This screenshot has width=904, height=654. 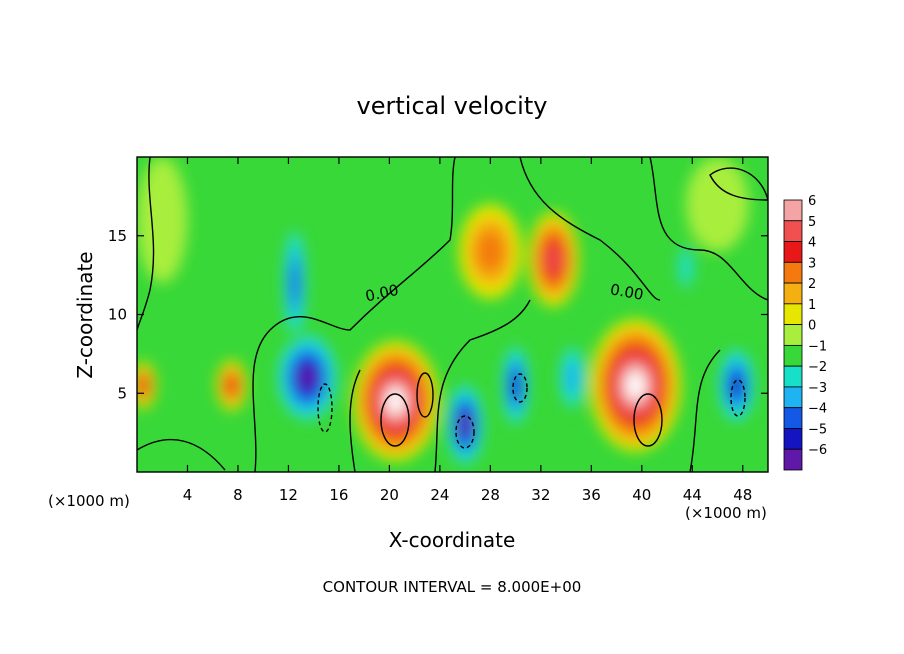 I want to click on x-tick-label: 48, so click(x=742, y=495).